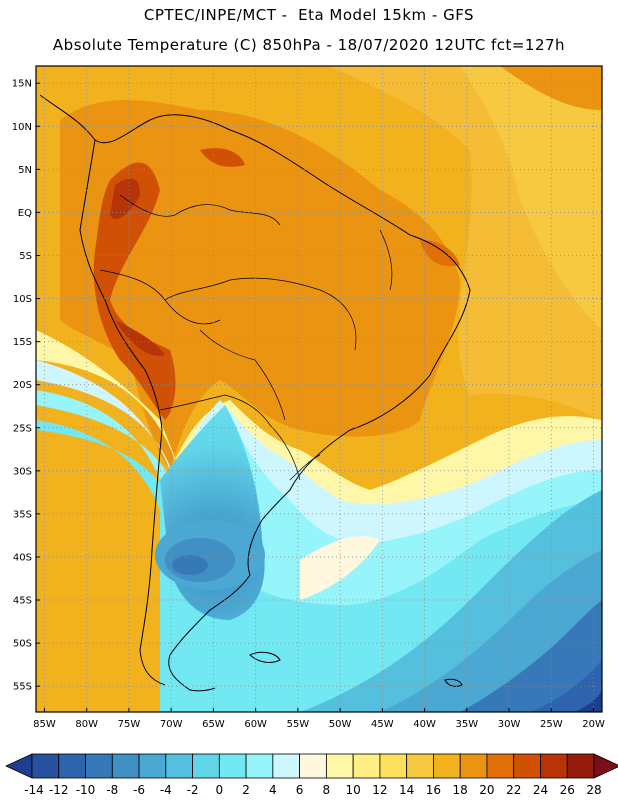 This screenshot has width=618, height=800. I want to click on lon-label: 45W, so click(382, 724).